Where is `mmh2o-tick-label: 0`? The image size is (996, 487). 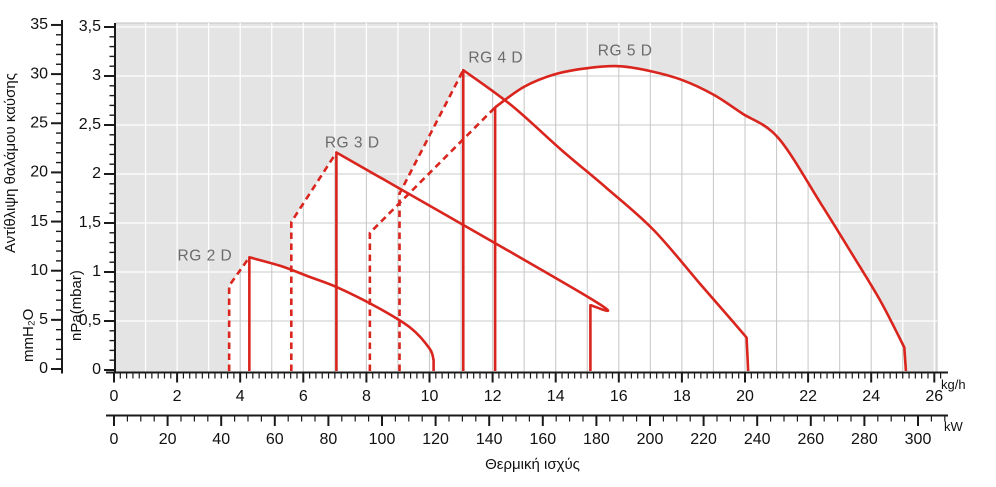 mmh2o-tick-label: 0 is located at coordinates (43, 368).